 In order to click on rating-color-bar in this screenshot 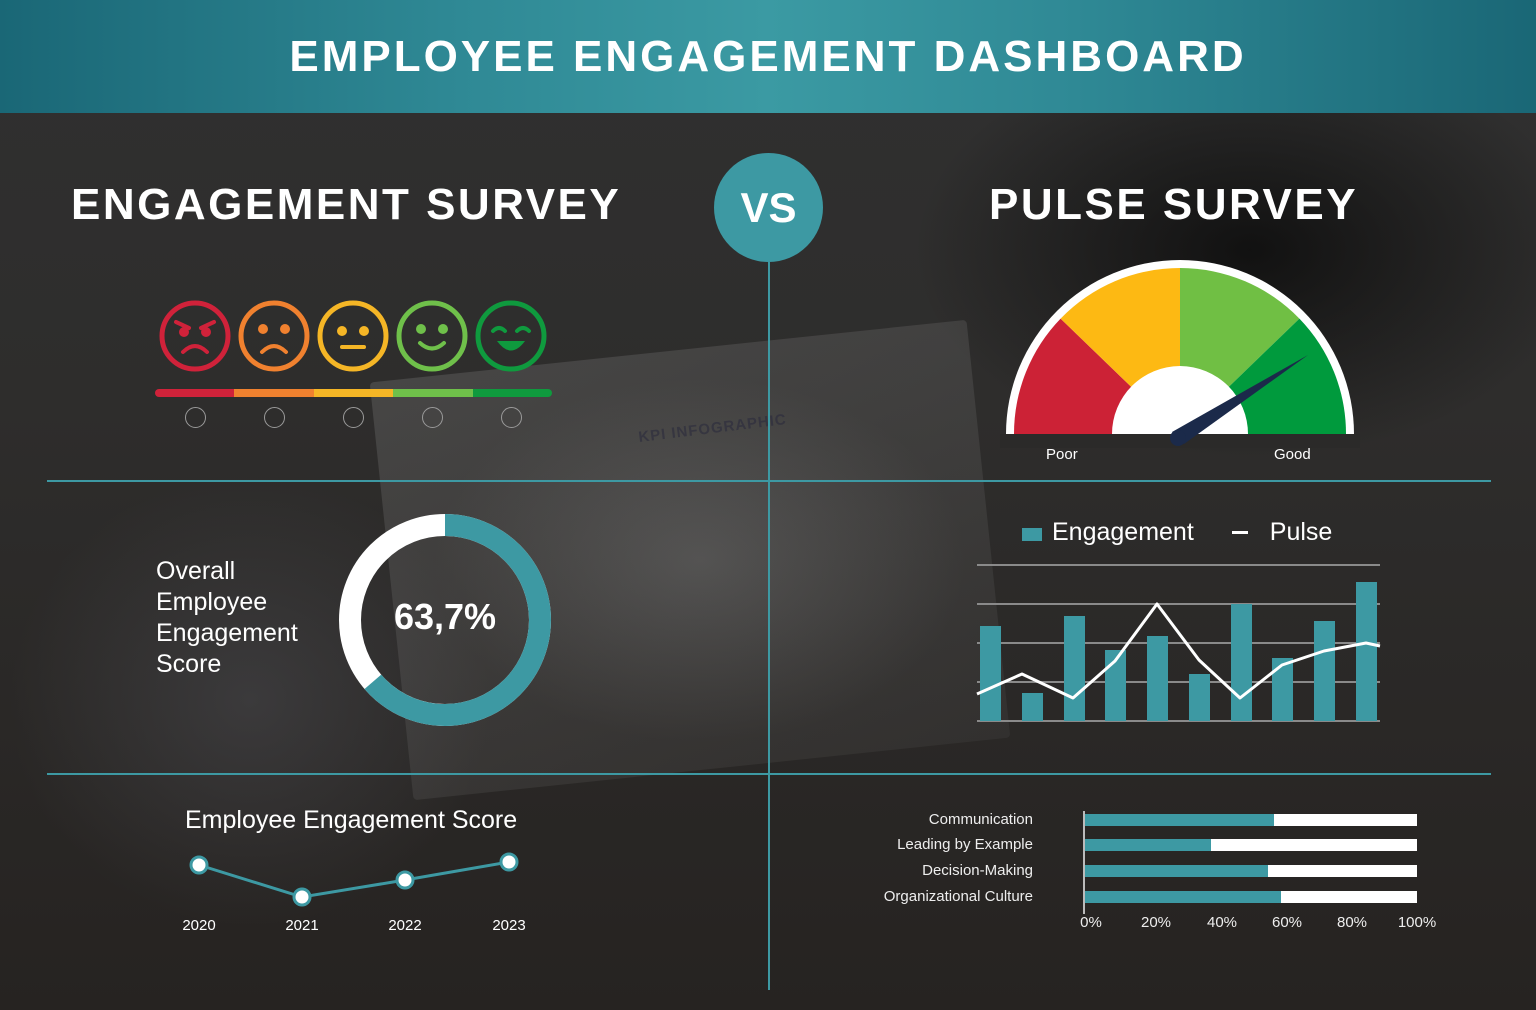, I will do `click(353, 393)`.